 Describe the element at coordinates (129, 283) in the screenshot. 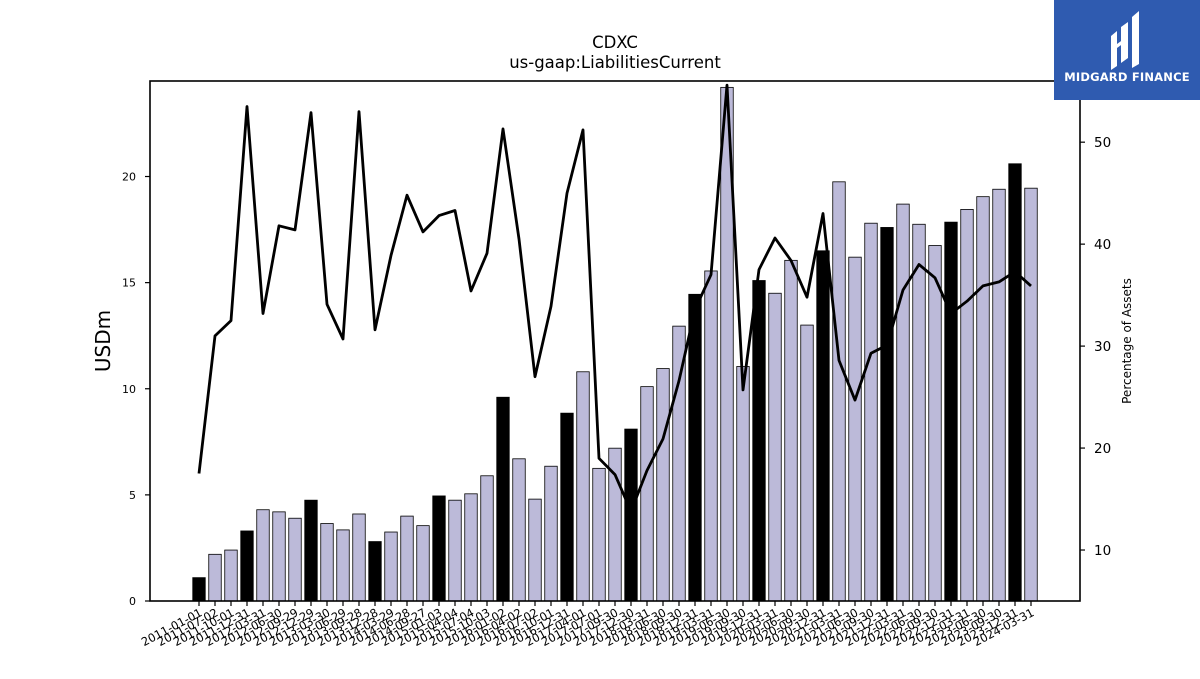

I see `y-tick-label: 15` at that location.